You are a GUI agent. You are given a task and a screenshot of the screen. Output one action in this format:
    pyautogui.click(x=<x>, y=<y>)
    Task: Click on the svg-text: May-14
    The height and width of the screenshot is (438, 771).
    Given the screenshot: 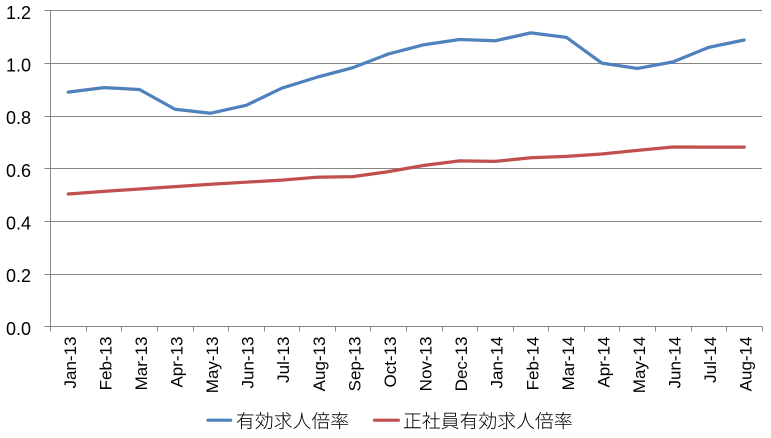 What is the action you would take?
    pyautogui.click(x=639, y=365)
    